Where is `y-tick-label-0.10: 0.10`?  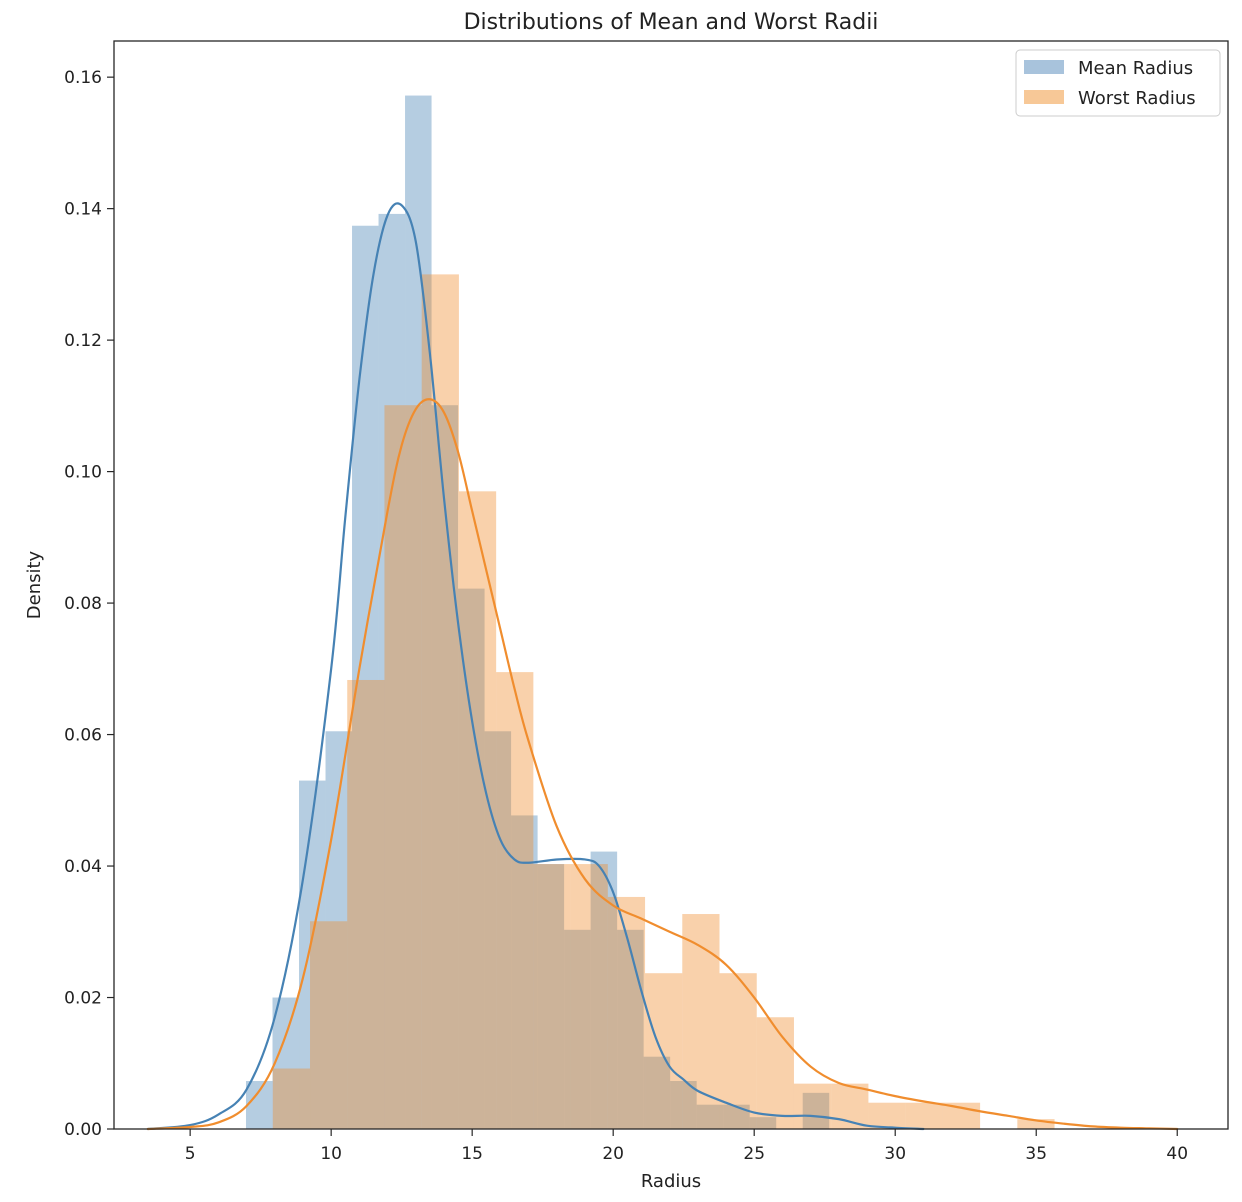 y-tick-label-0.10: 0.10 is located at coordinates (83, 473).